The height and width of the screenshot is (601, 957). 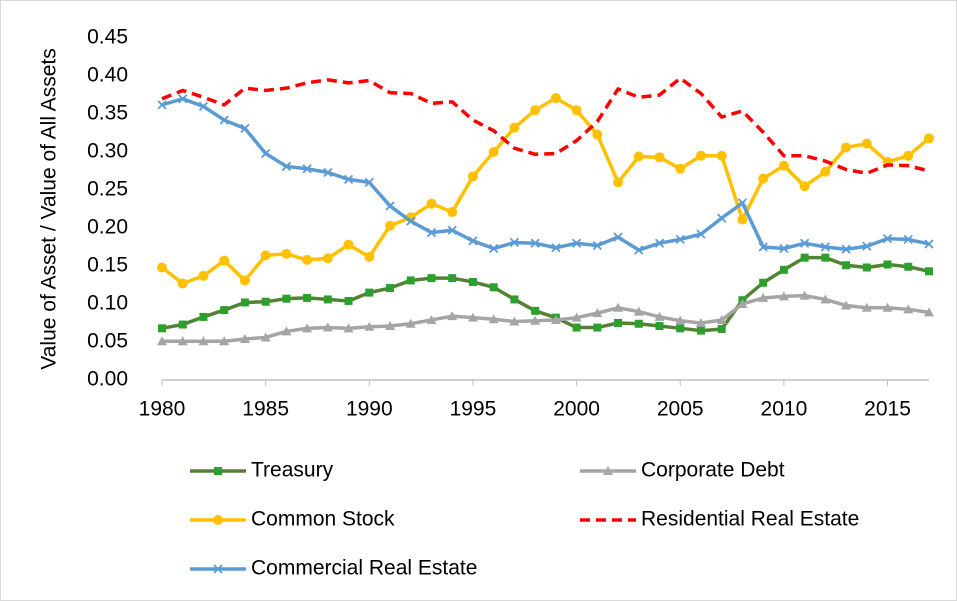 I want to click on y-tick-label: 0.35, so click(x=107, y=113).